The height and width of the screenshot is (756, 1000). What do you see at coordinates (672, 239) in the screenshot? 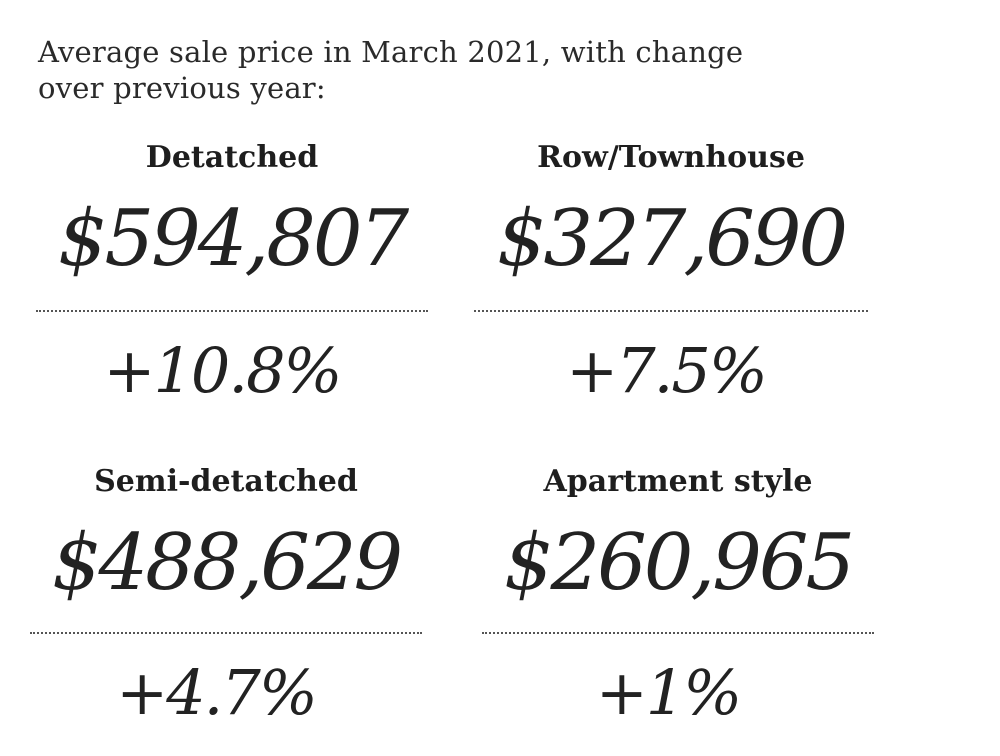
I see `card-price: $327,690` at bounding box center [672, 239].